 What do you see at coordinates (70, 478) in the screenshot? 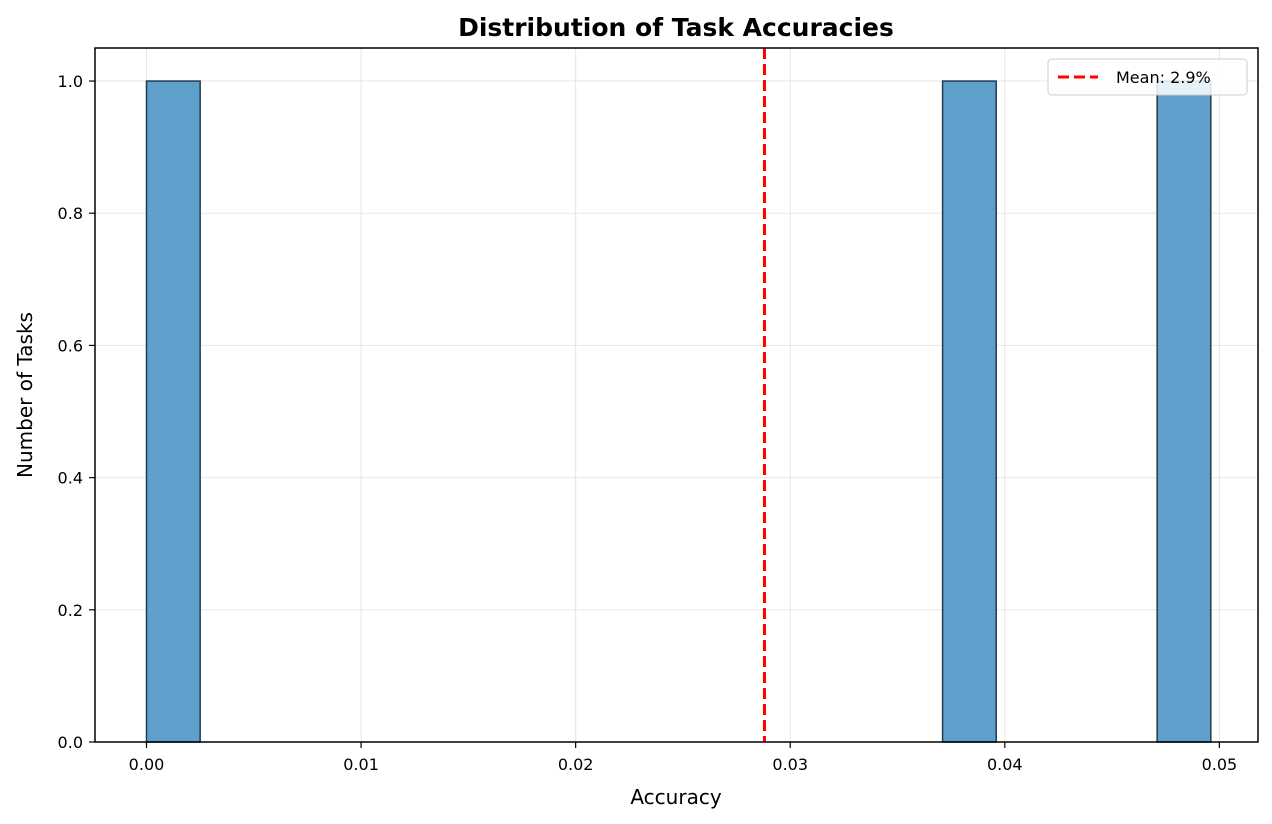
I see `y-tick-label: 0.4` at bounding box center [70, 478].